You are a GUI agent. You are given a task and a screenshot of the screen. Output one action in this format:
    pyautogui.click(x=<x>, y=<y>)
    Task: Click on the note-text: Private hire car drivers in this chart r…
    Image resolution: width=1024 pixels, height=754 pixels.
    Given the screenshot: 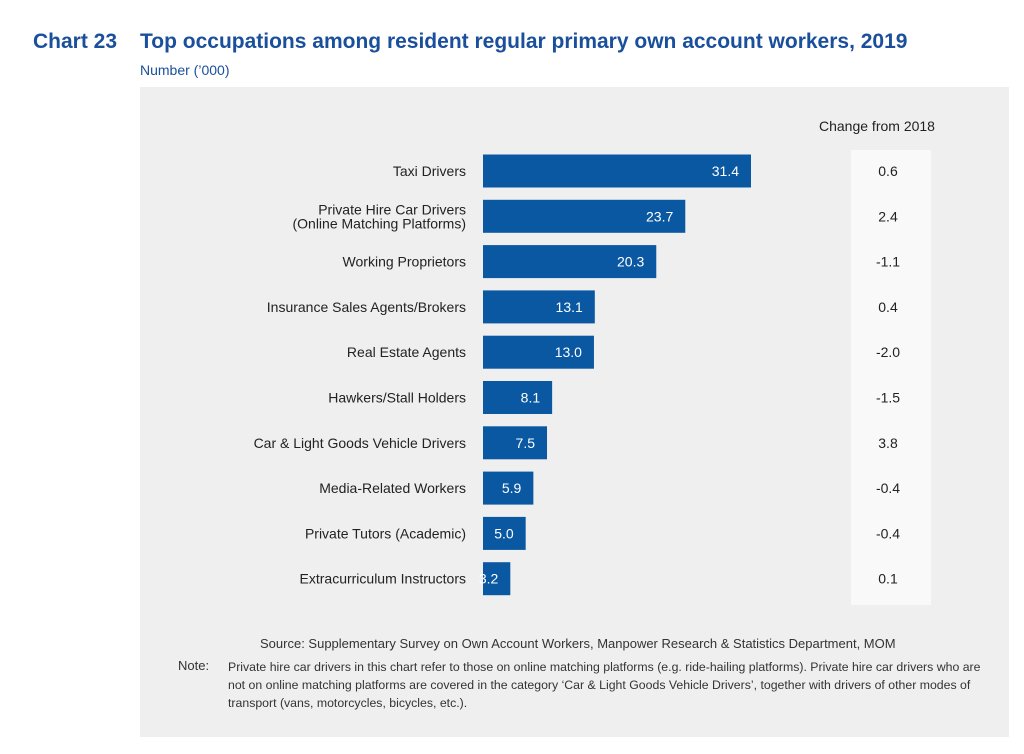 What is the action you would take?
    pyautogui.click(x=604, y=685)
    